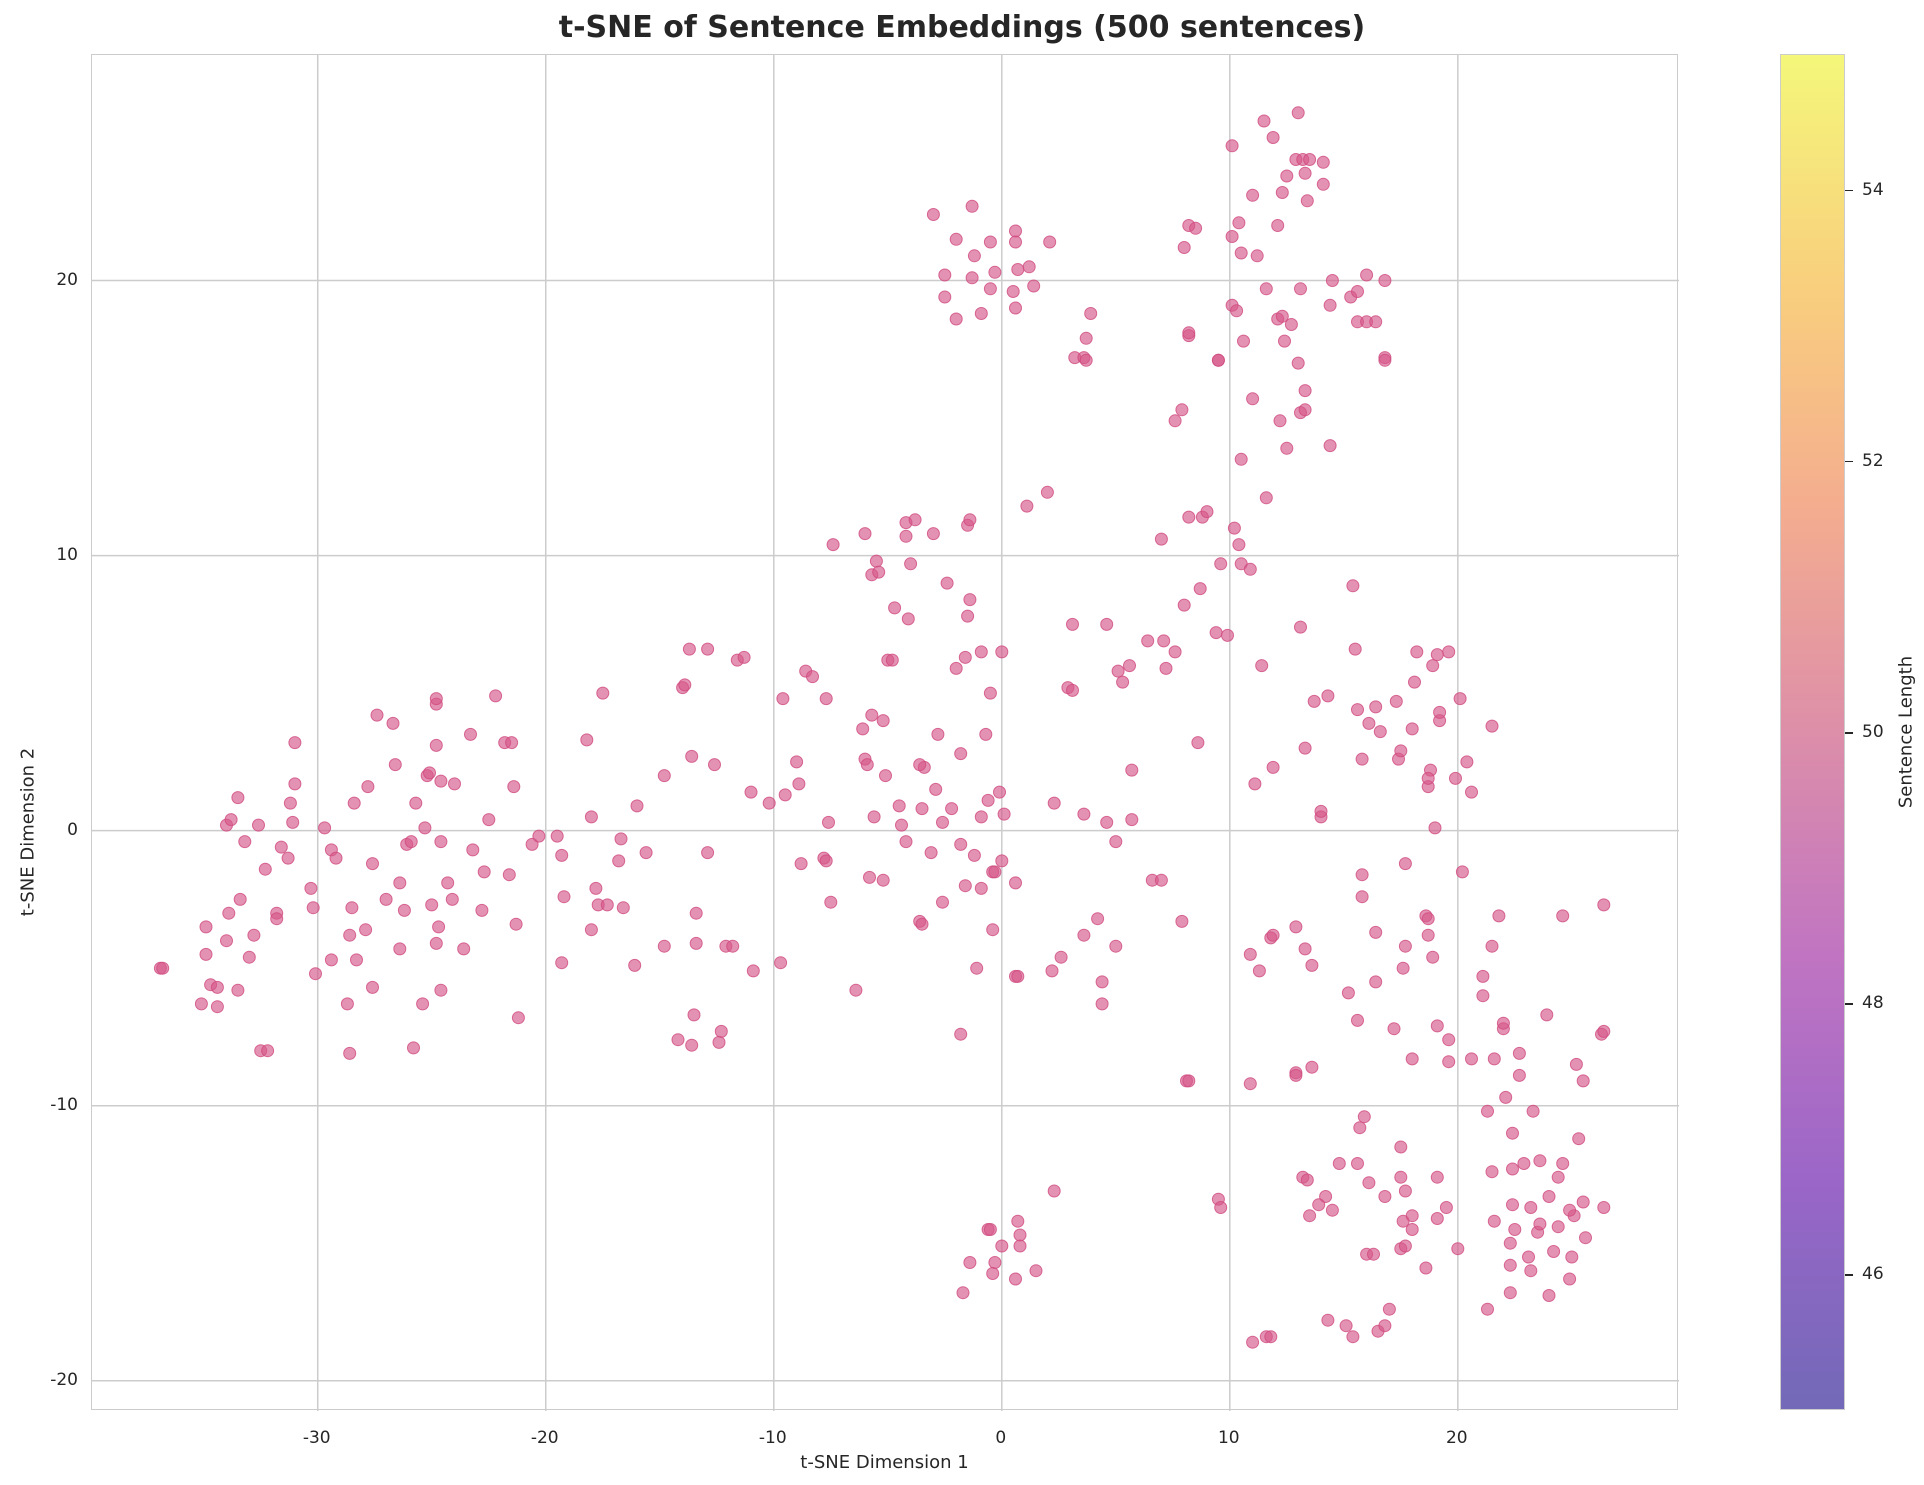  I want to click on x-tick-label: 10, so click(1228, 1438).